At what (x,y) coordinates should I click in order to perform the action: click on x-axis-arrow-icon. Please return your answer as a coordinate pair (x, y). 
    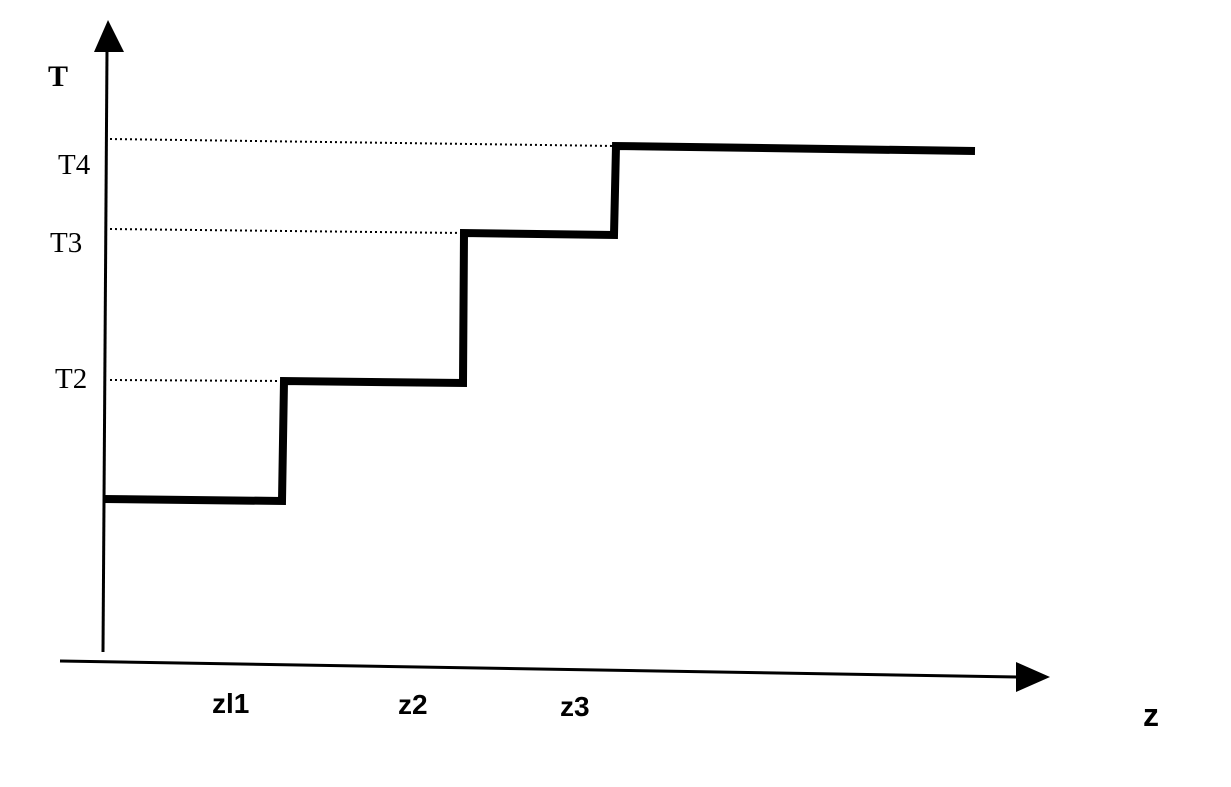
    Looking at the image, I should click on (1033, 677).